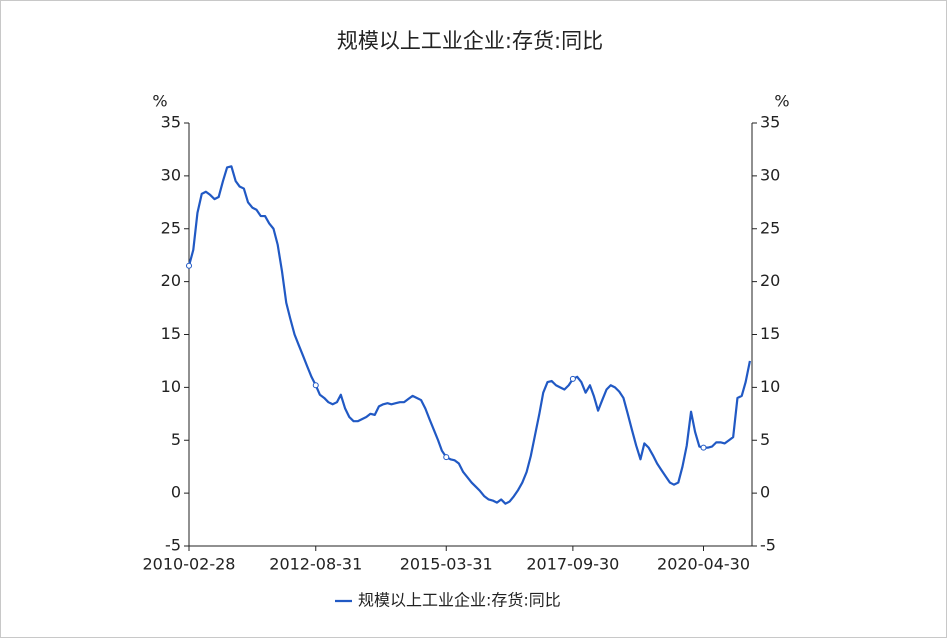 The image size is (947, 638). I want to click on chart-title: 规模以上工业企业:存货:同比, so click(470, 41).